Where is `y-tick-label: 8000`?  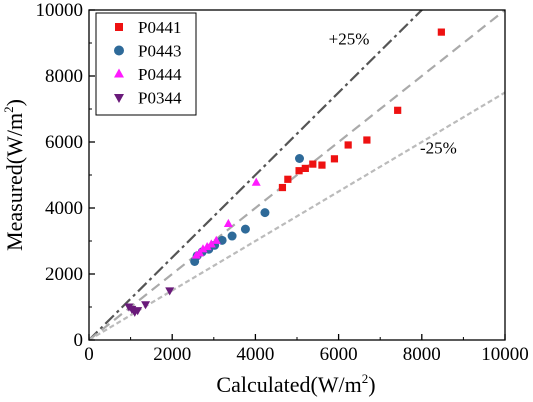 y-tick-label: 8000 is located at coordinates (64, 76).